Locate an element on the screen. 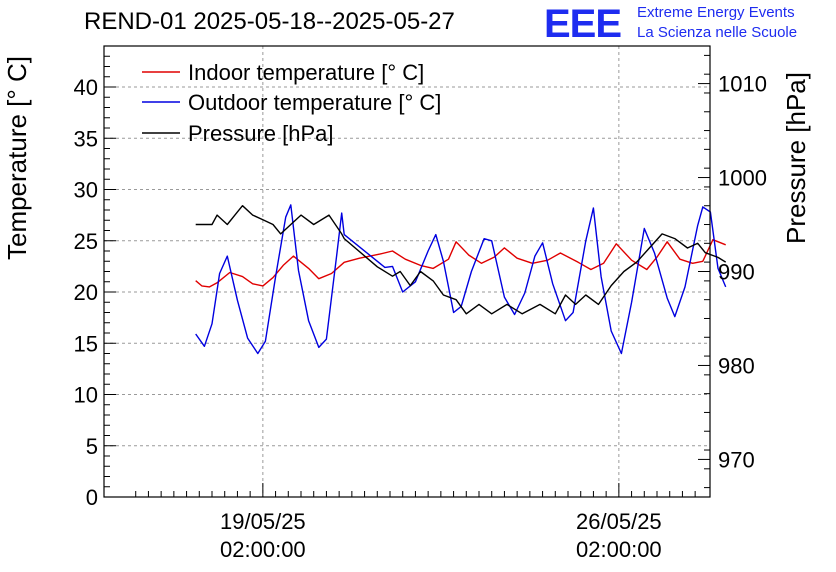  eee-logo-mark: EEE is located at coordinates (583, 24).